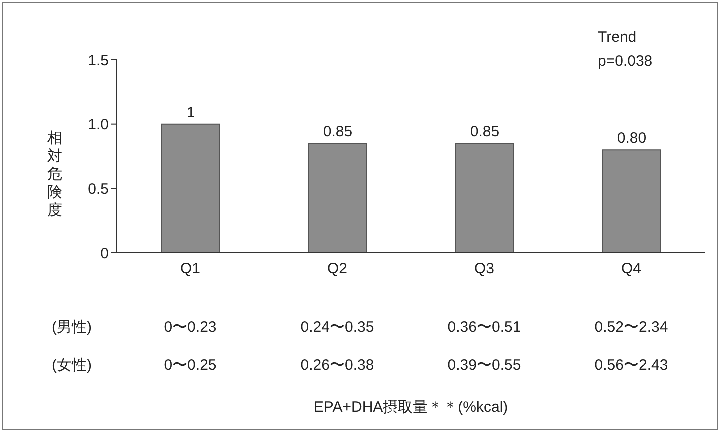 Image resolution: width=720 pixels, height=432 pixels. What do you see at coordinates (484, 327) in the screenshot?
I see `text: 0.36〜0.51` at bounding box center [484, 327].